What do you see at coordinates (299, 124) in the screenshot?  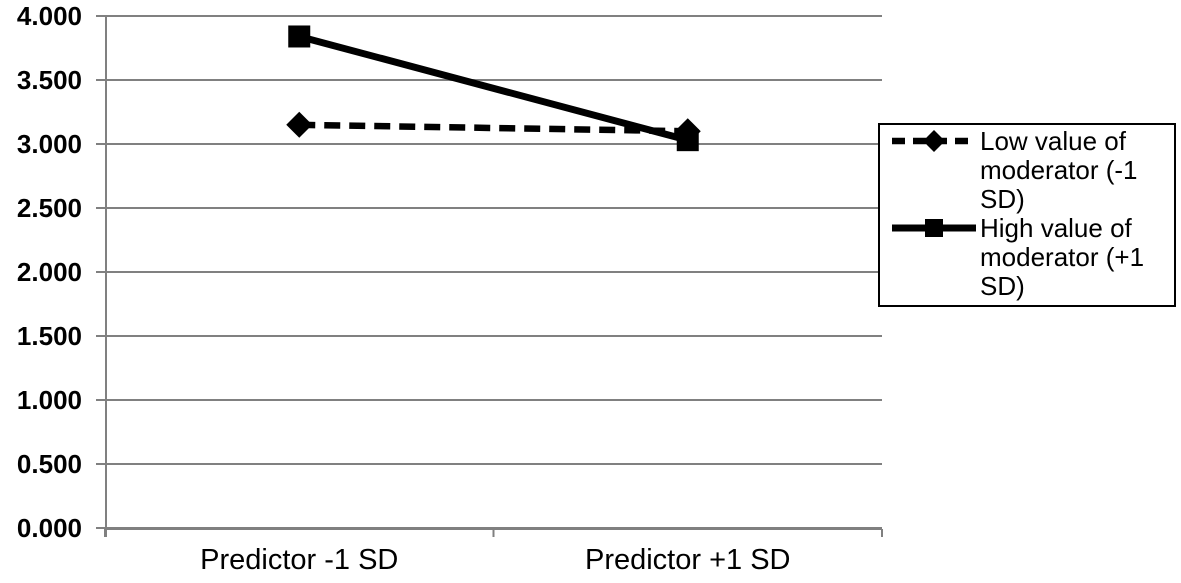 I see `diamond-marker` at bounding box center [299, 124].